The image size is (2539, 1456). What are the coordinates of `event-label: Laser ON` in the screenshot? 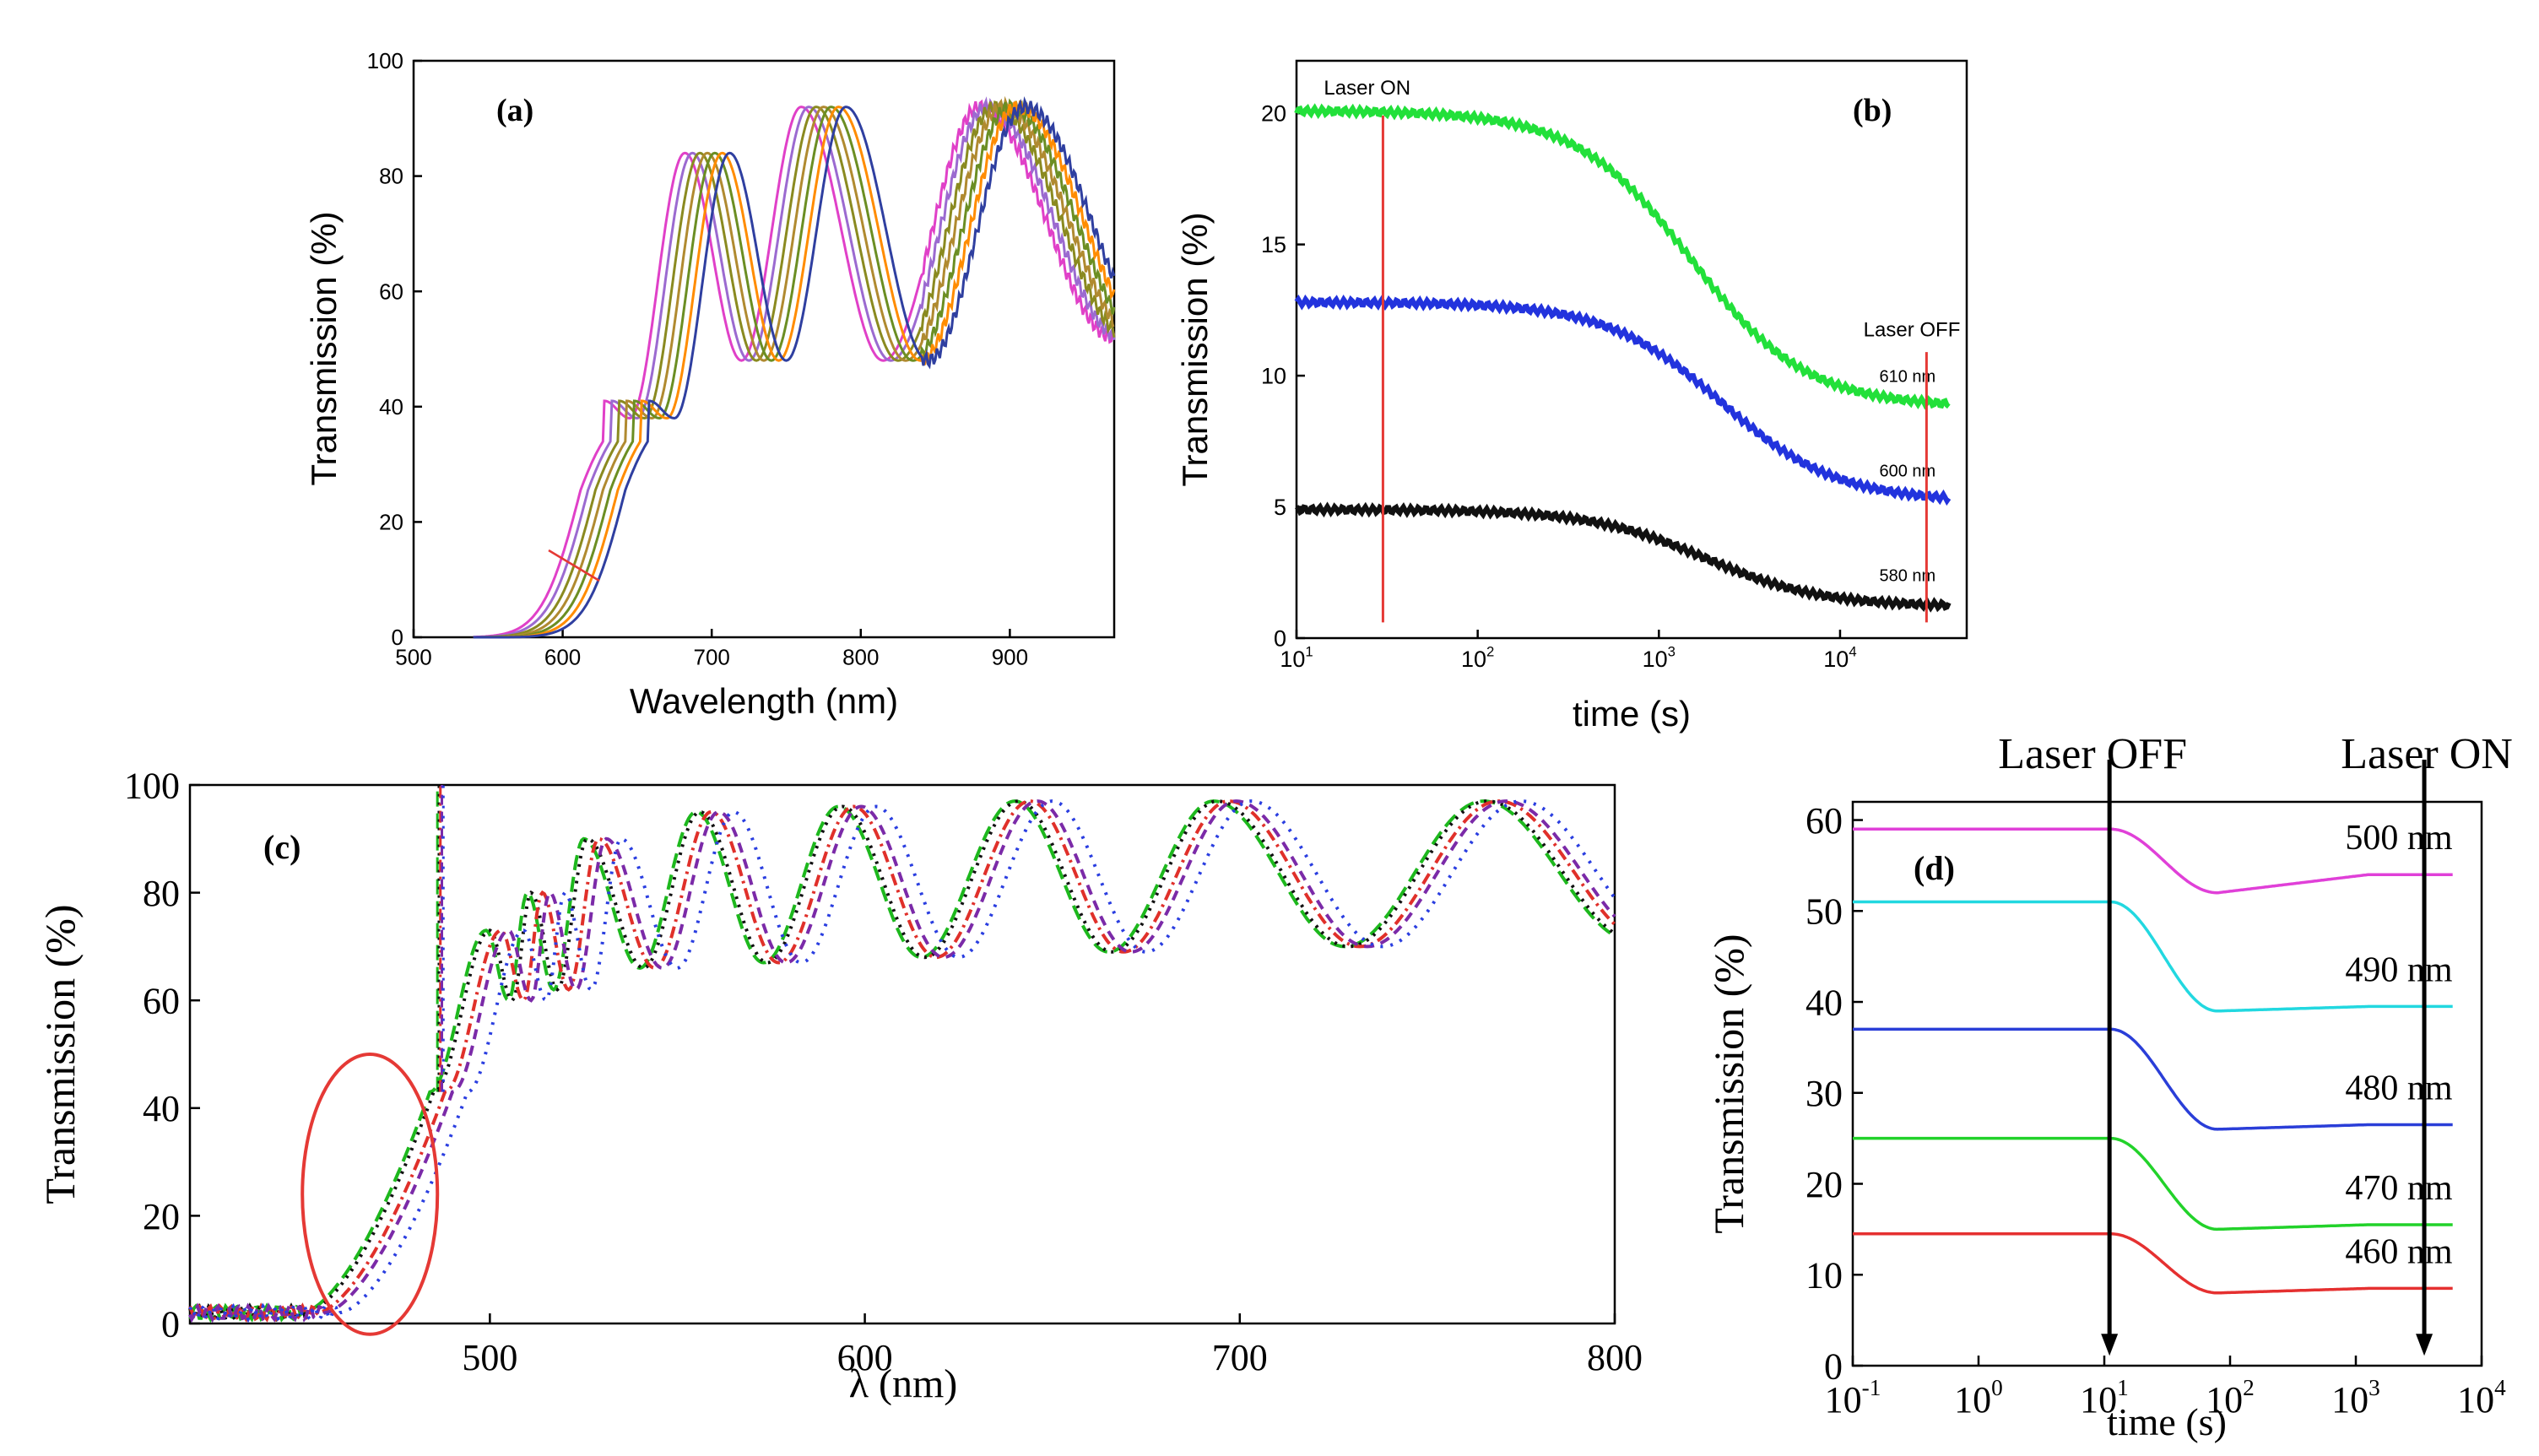 It's located at (2427, 754).